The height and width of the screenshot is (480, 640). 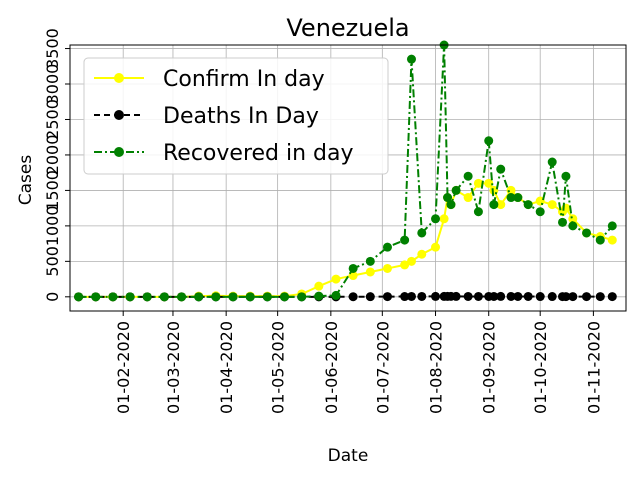 I want to click on legend-box, so click(x=236, y=116).